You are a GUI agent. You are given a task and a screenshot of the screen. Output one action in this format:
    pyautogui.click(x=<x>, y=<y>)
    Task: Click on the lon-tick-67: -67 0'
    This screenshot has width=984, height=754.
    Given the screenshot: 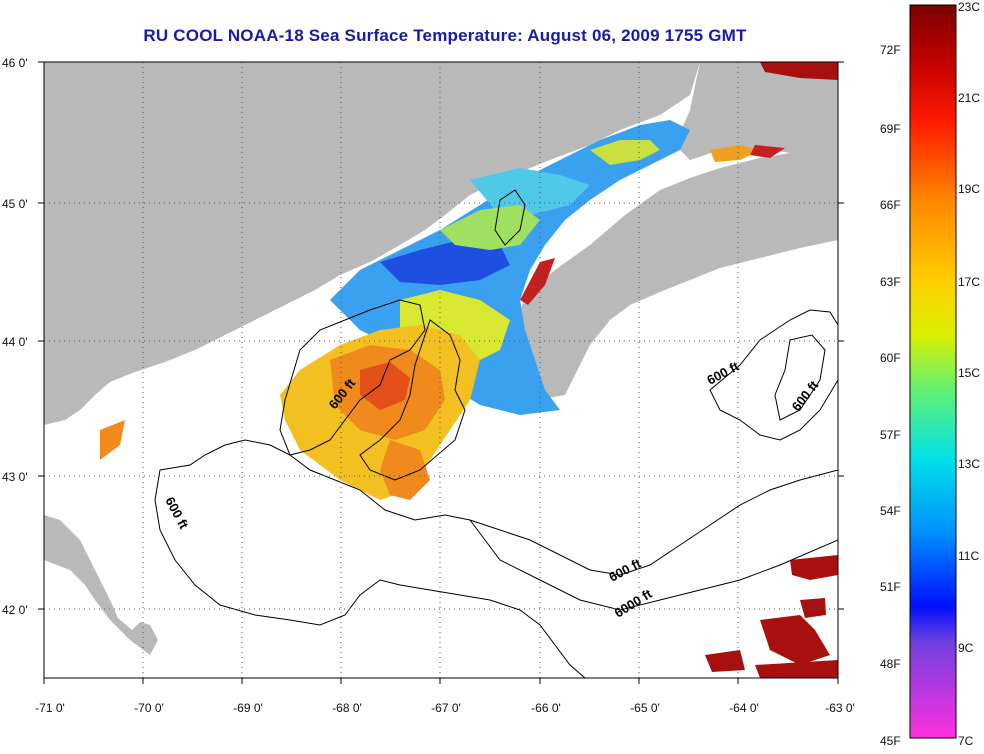 What is the action you would take?
    pyautogui.click(x=446, y=708)
    